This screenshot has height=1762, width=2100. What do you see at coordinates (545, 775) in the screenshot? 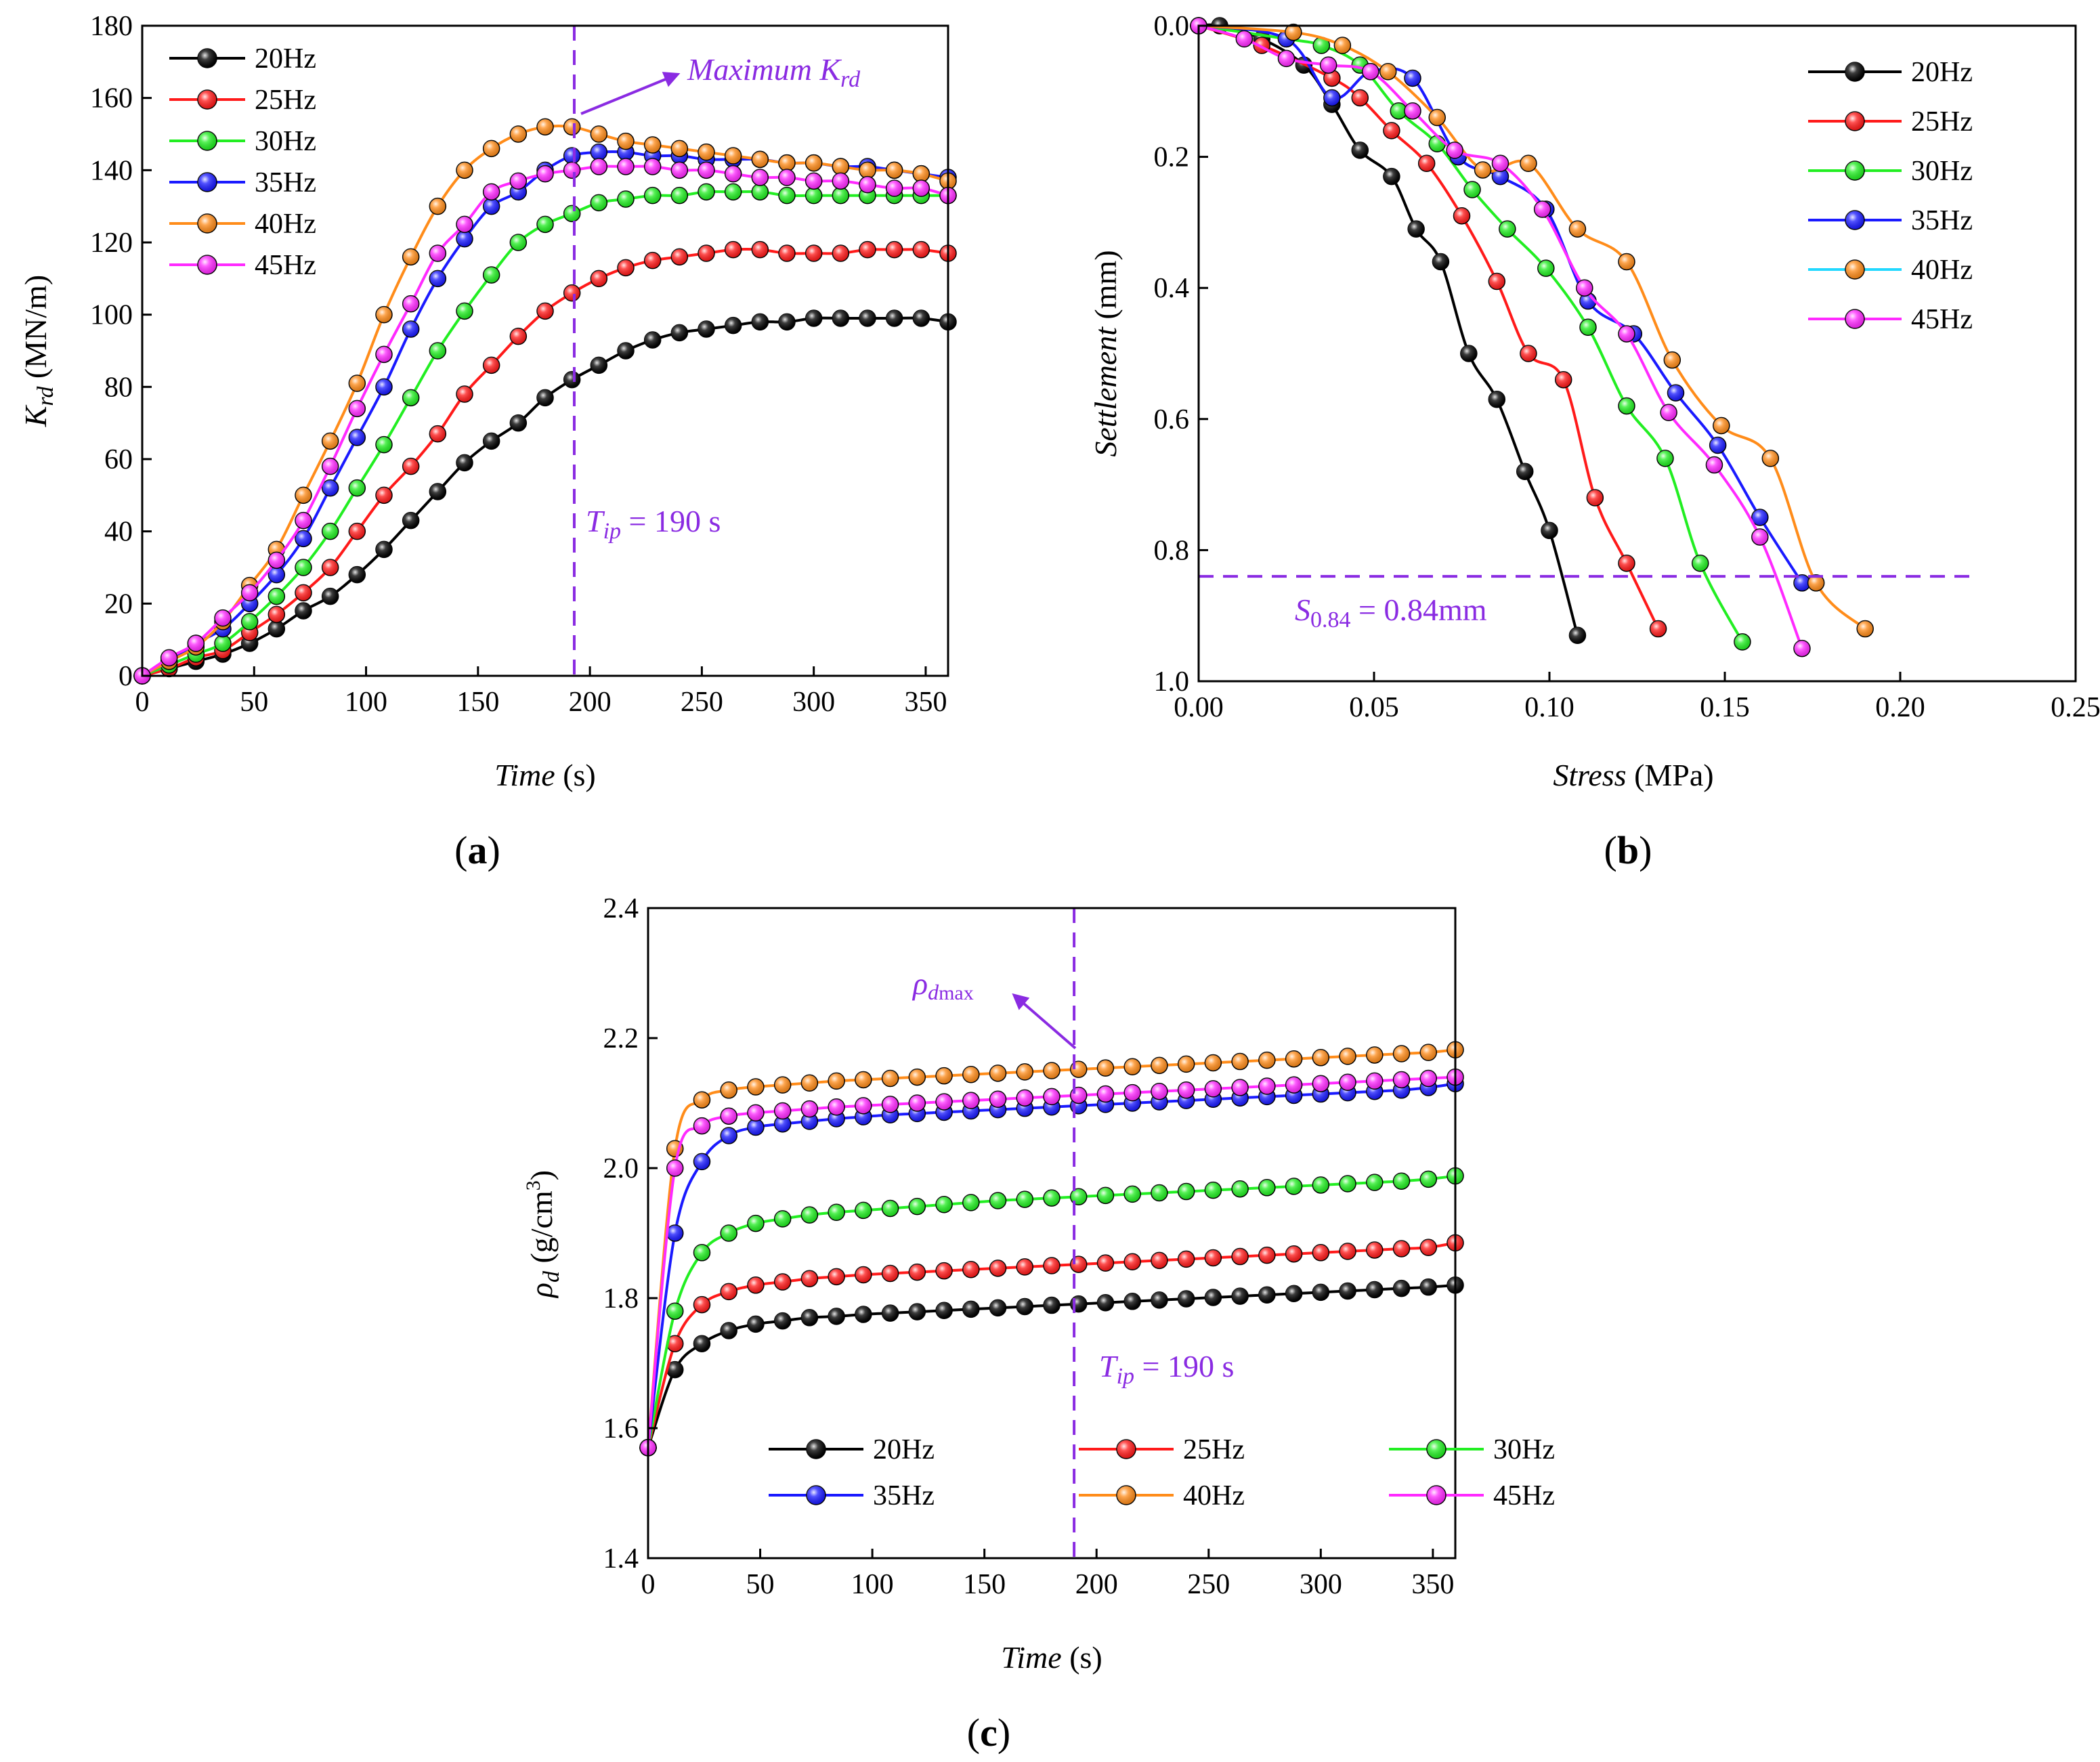
I see `panel-a-x-axis-title: Time (s)` at bounding box center [545, 775].